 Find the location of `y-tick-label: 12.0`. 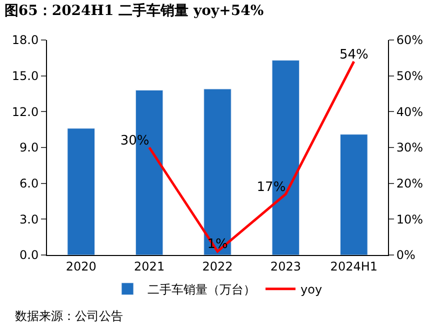

y-tick-label: 12.0 is located at coordinates (25, 111).